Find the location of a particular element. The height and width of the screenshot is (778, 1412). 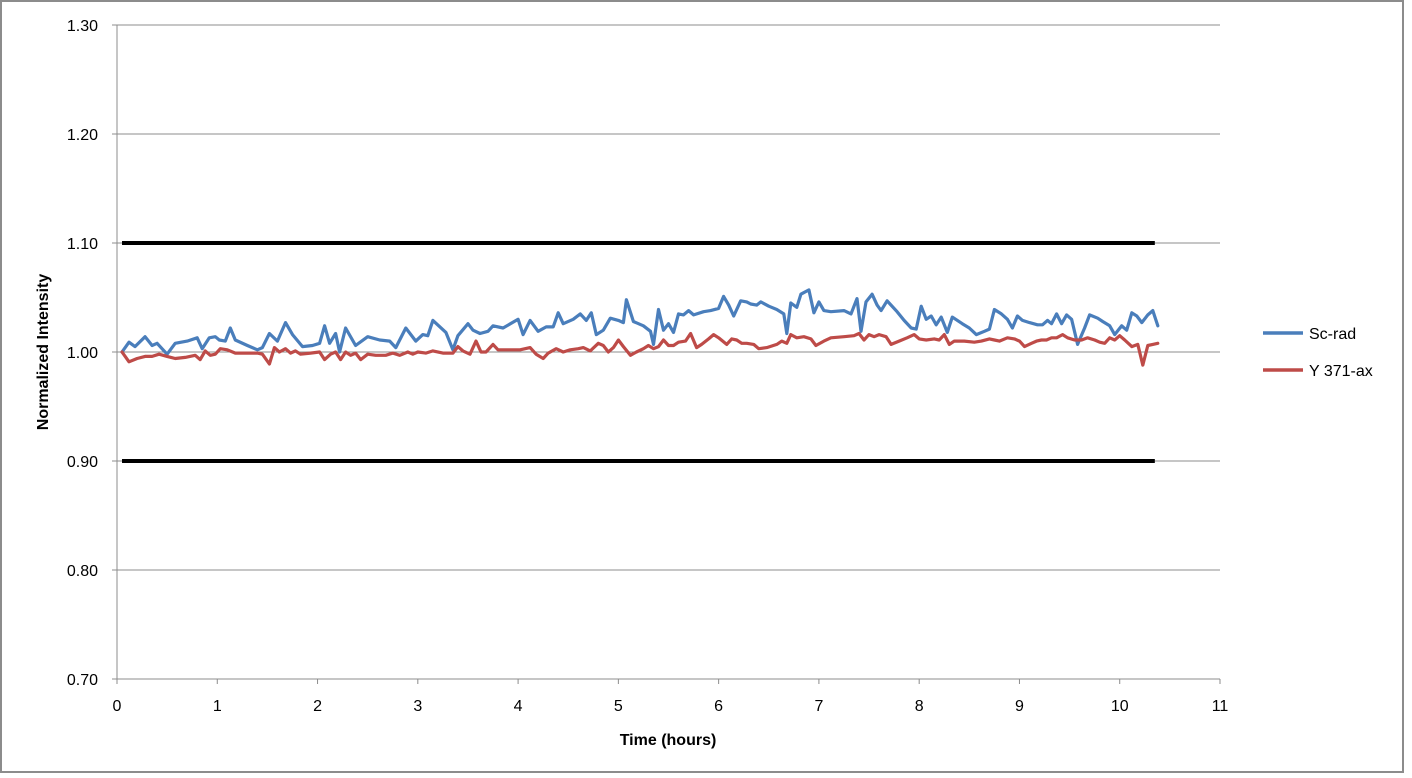

y-tick-label: 1.30 is located at coordinates (82, 26).